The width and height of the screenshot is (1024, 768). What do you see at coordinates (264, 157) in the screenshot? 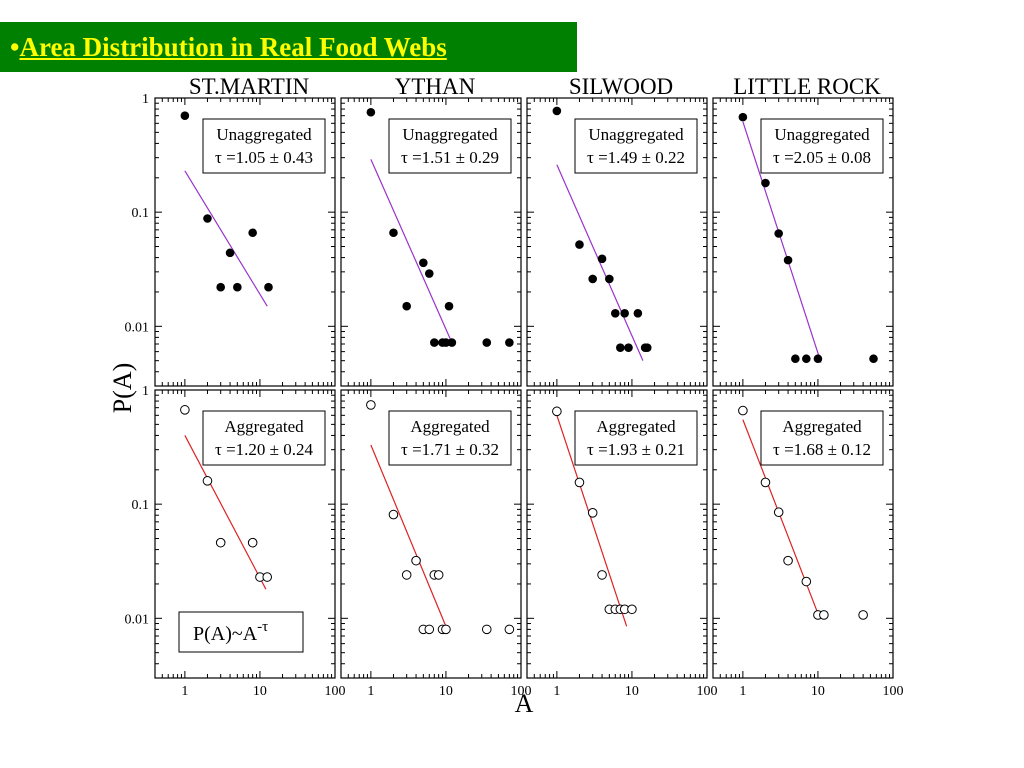
I see `legend-tau: τ =1.05 ± 0.43` at bounding box center [264, 157].